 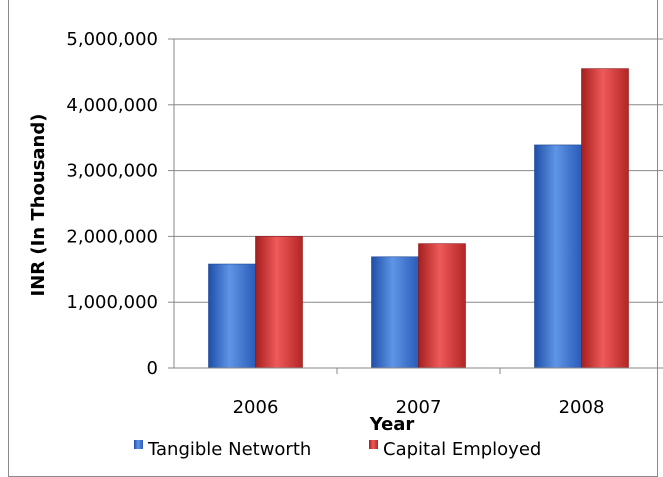 What do you see at coordinates (112, 105) in the screenshot?
I see `y-tick-label: 4,000,000` at bounding box center [112, 105].